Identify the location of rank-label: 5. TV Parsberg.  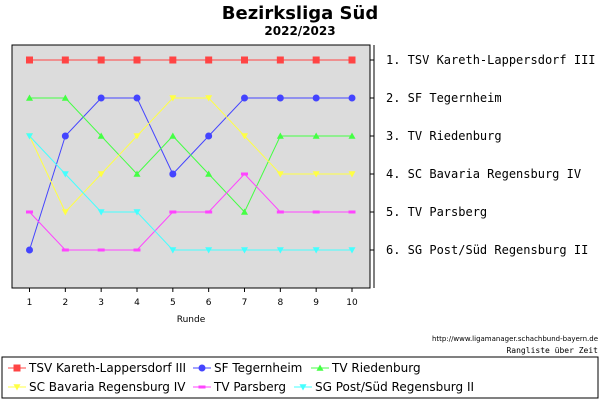
(436, 212).